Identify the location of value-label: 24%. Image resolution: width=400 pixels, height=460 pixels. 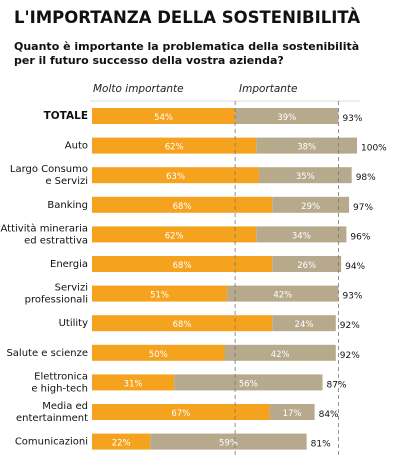
(304, 325).